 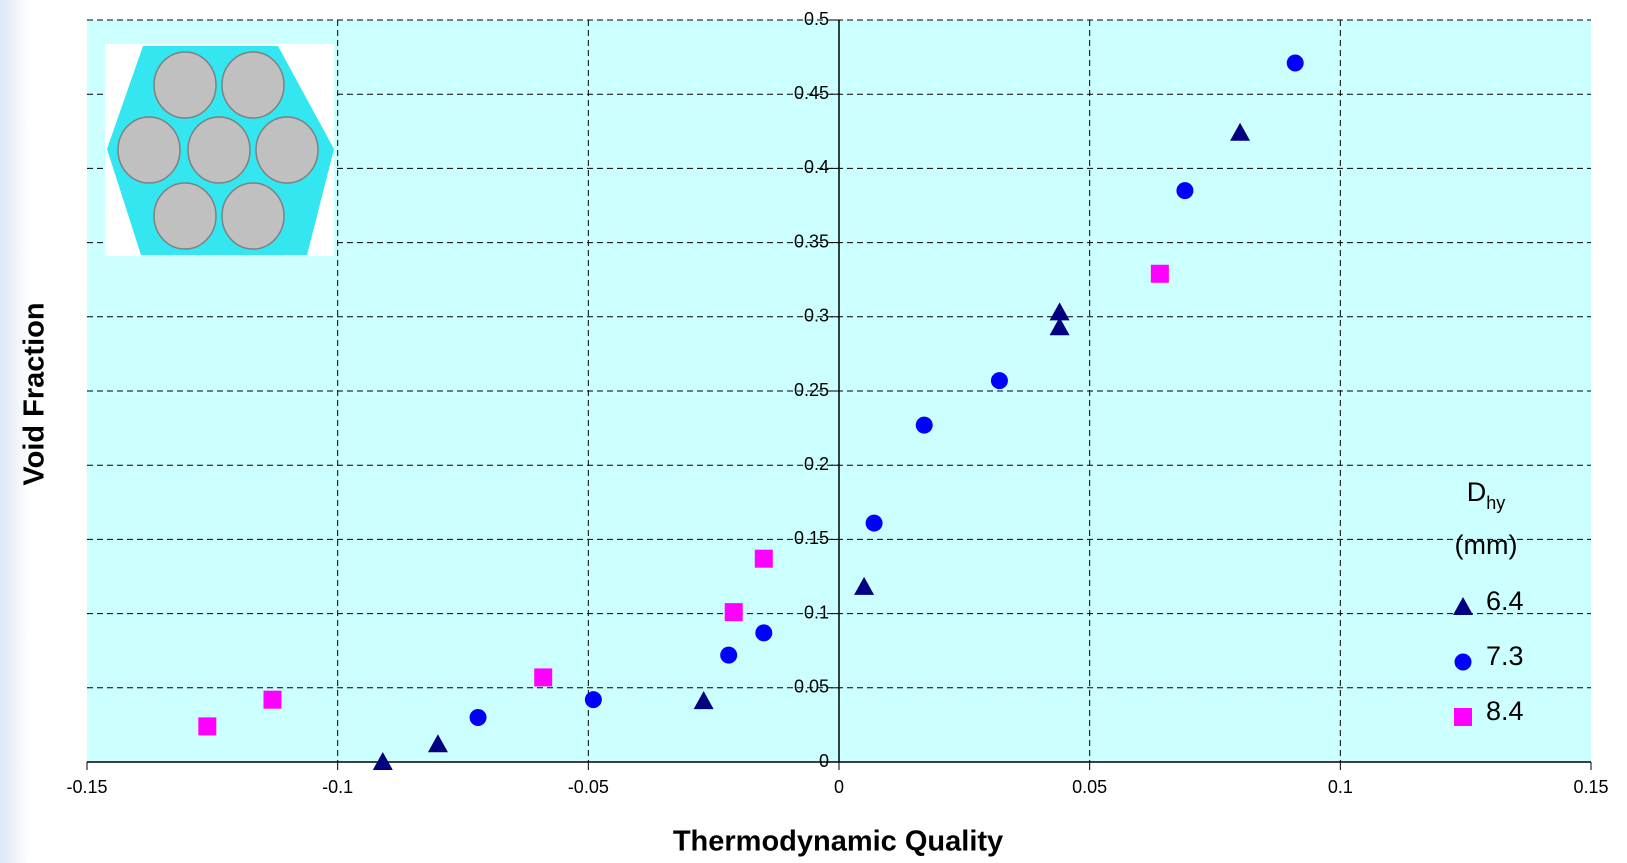 What do you see at coordinates (811, 390) in the screenshot?
I see `y-tick-label: 0.25` at bounding box center [811, 390].